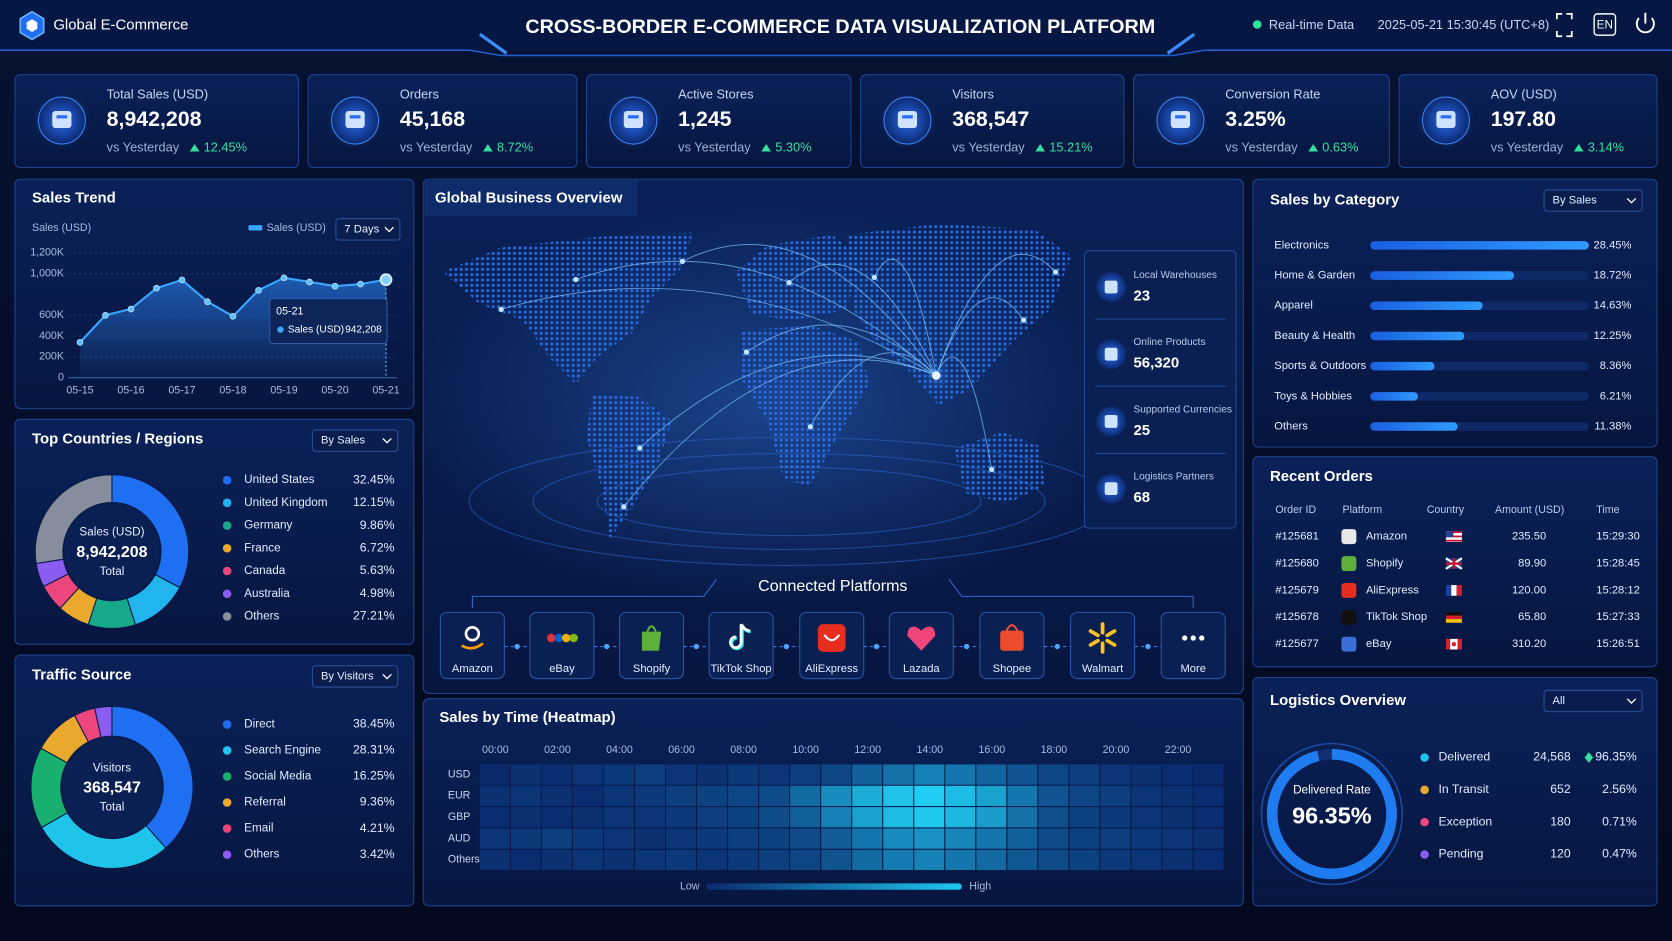 The image size is (1672, 941). Describe the element at coordinates (261, 854) in the screenshot. I see `legend-label: Others` at that location.